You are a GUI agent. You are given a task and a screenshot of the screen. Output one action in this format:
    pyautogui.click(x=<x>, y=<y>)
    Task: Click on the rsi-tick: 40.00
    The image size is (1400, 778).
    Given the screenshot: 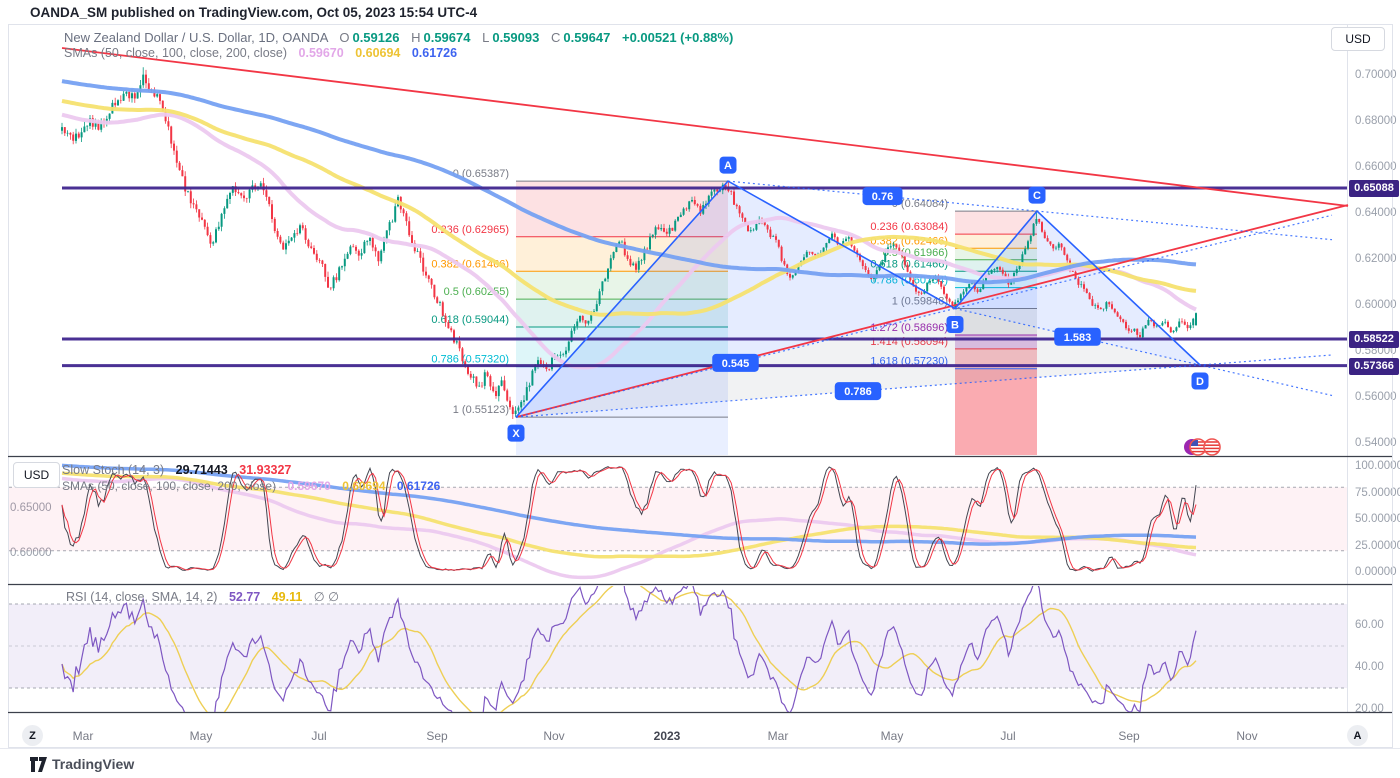 What is the action you would take?
    pyautogui.click(x=1369, y=667)
    